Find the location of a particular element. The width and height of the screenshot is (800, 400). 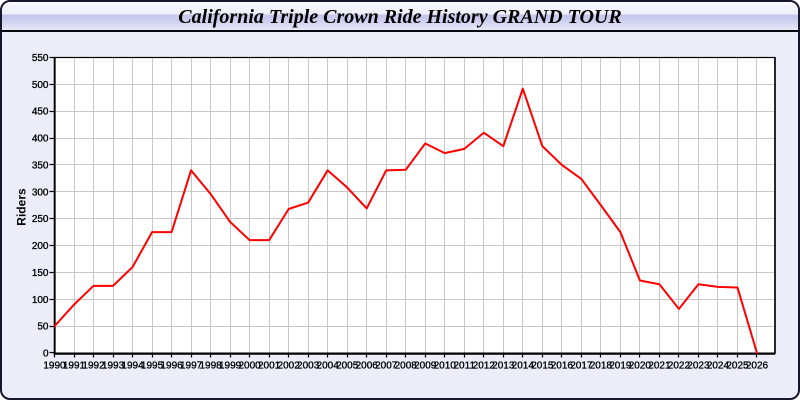

svg-text: 500 is located at coordinates (40, 85).